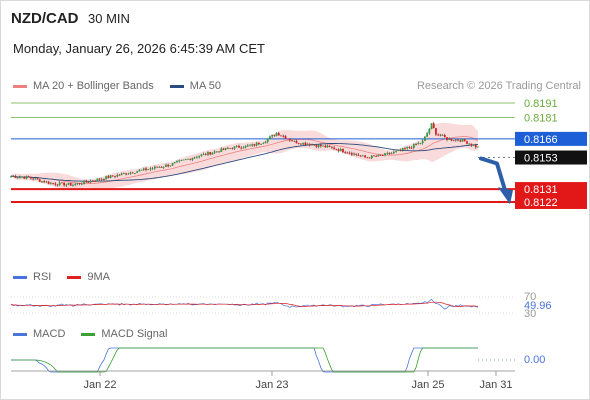  Describe the element at coordinates (244, 360) in the screenshot. I see `macd-signal-line` at that location.